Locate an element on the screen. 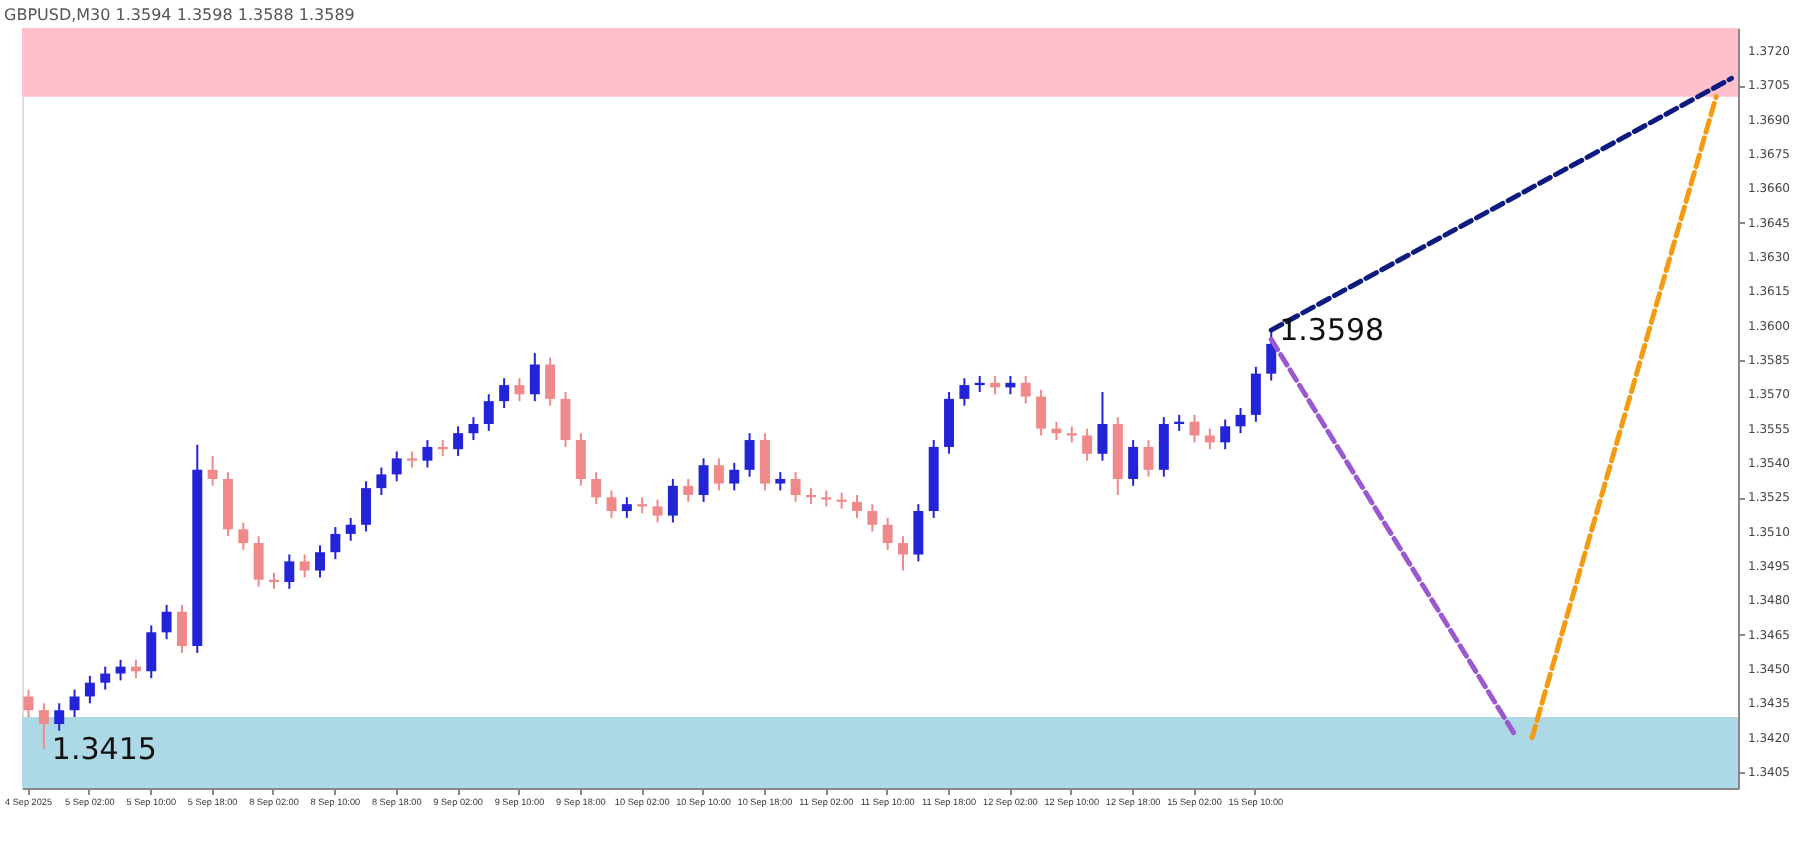  chart-title: GBPUSD,M30 1.3594 1.3598 1.3588 1.3589 is located at coordinates (179, 15).